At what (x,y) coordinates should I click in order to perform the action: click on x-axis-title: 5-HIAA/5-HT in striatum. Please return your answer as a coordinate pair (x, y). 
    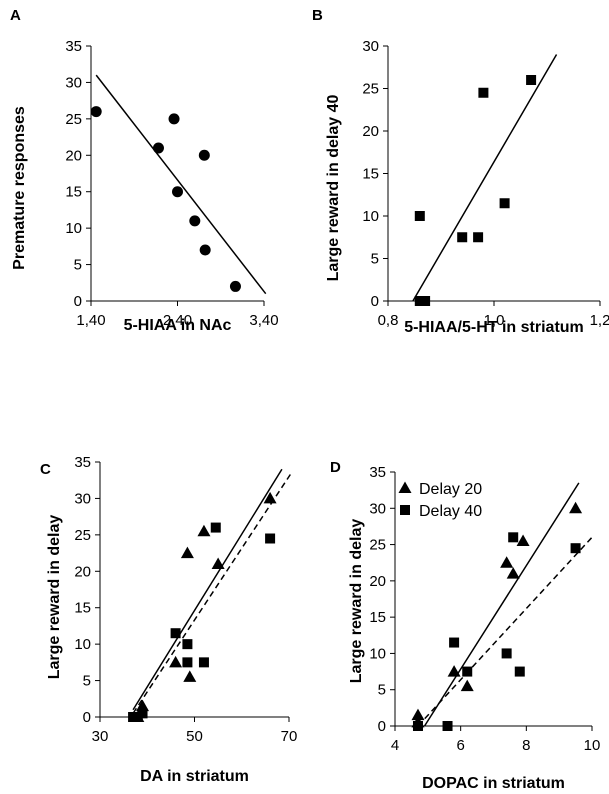
    Looking at the image, I should click on (494, 327).